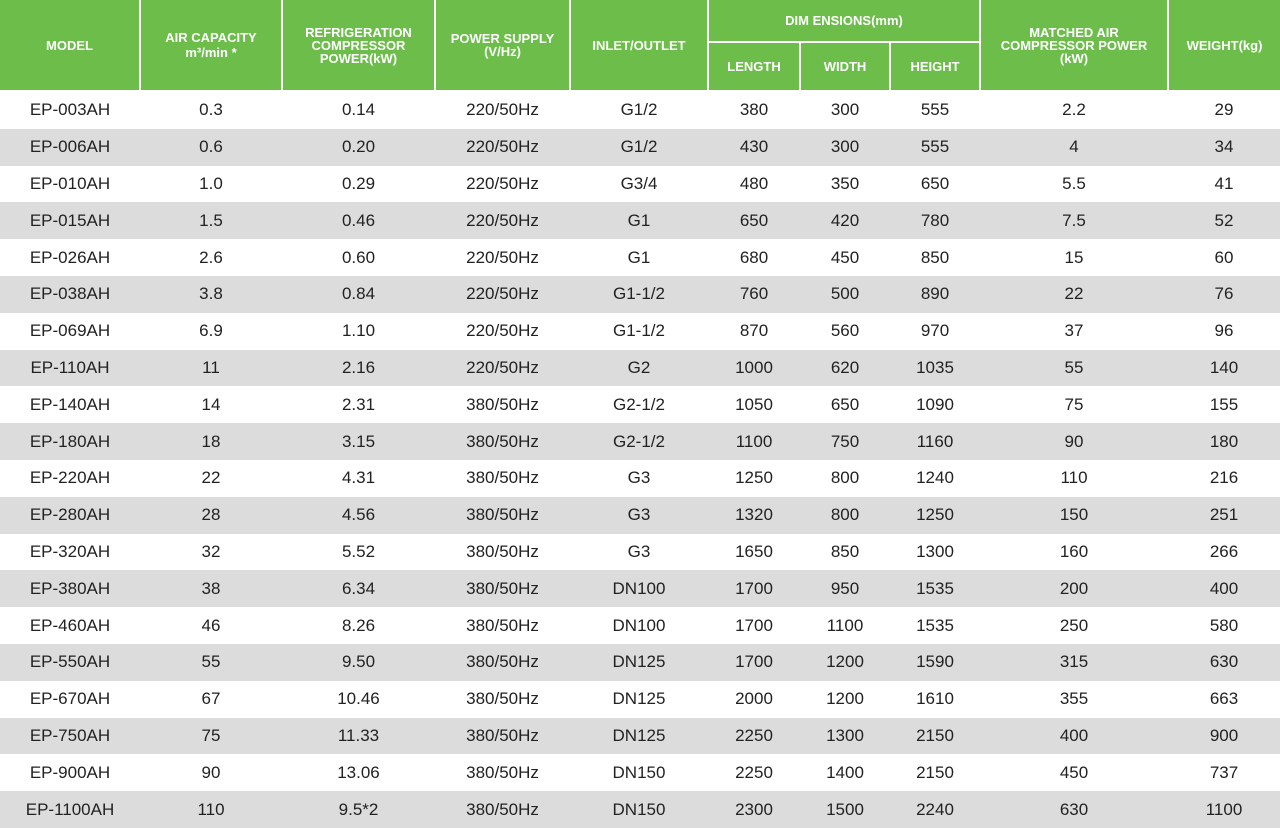 The width and height of the screenshot is (1280, 828). What do you see at coordinates (1224, 809) in the screenshot?
I see `table-cell: 1100` at bounding box center [1224, 809].